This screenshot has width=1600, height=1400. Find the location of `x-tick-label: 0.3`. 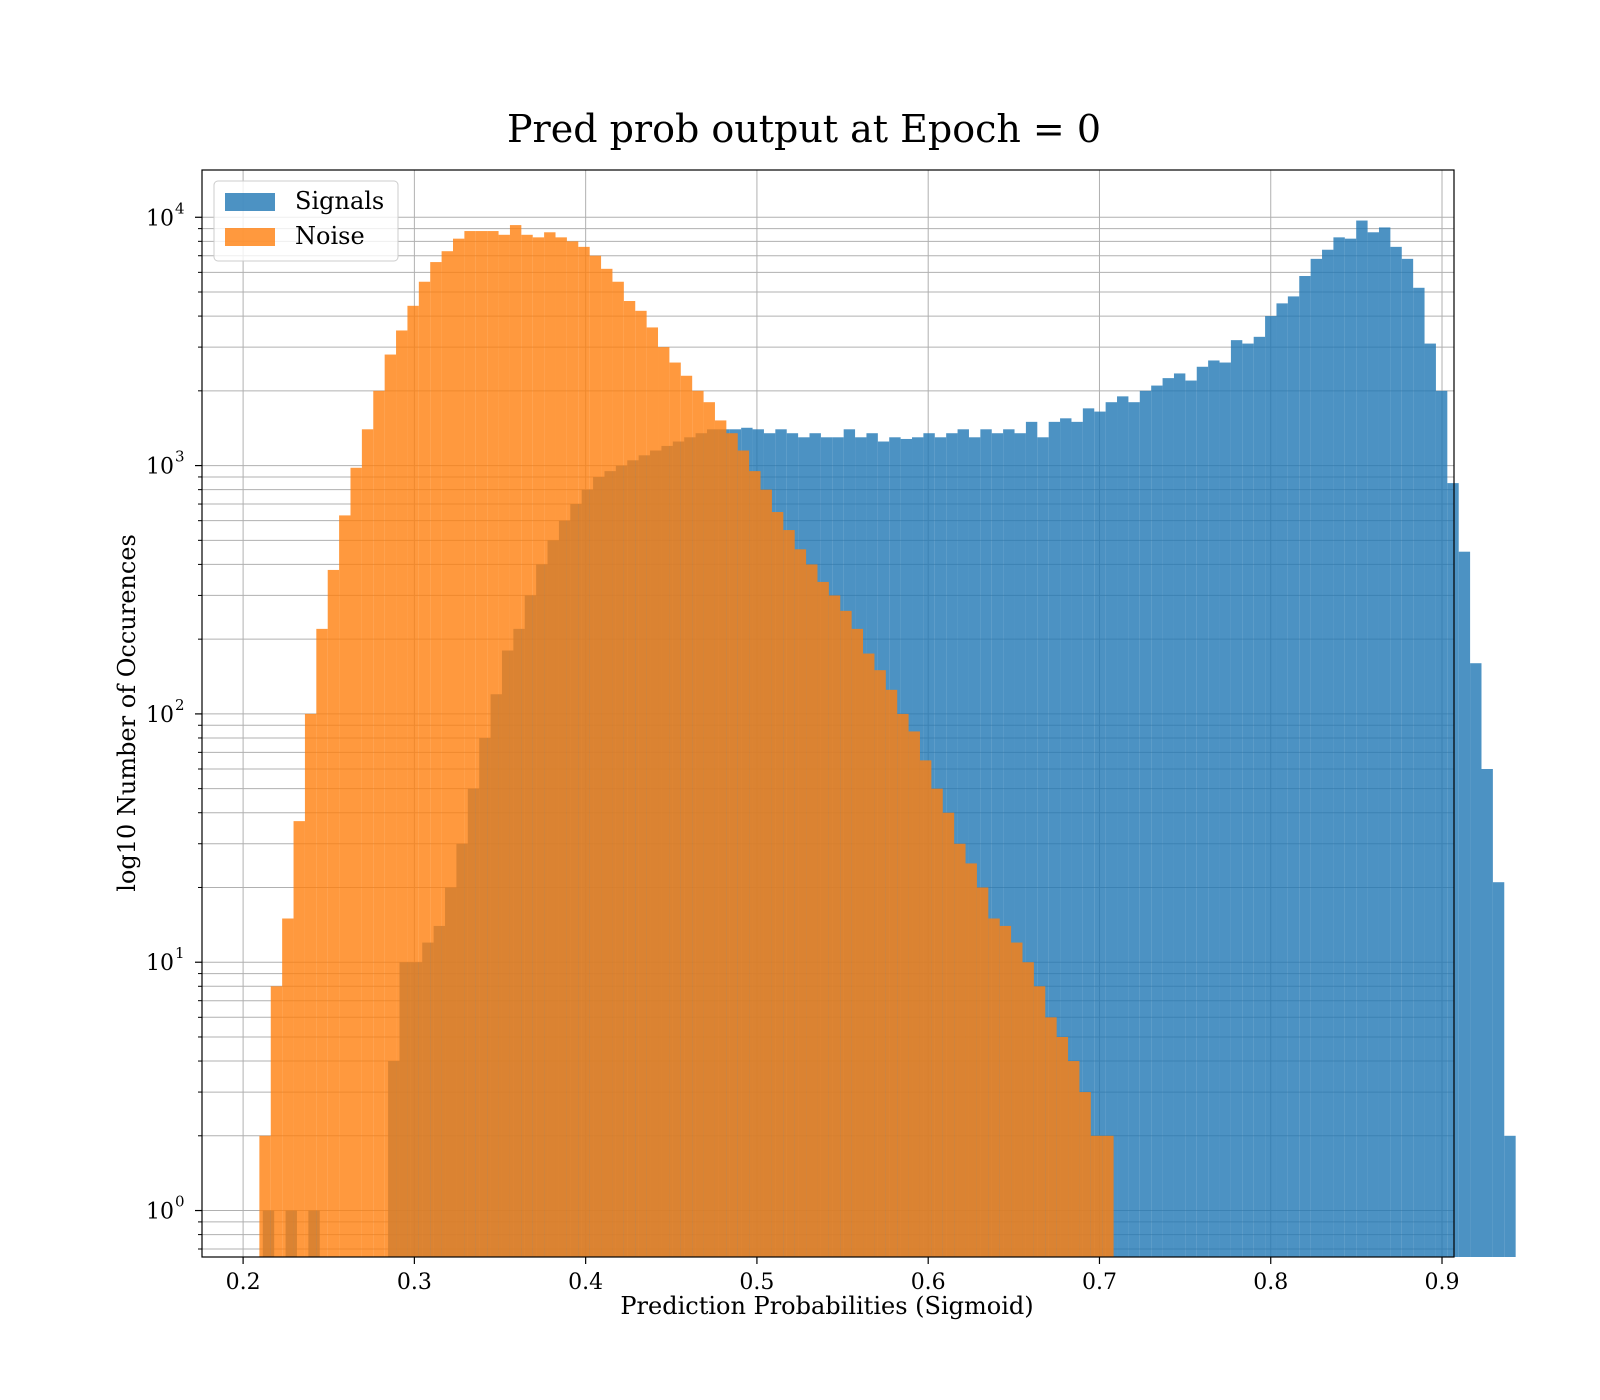

x-tick-label: 0.3 is located at coordinates (414, 1282).